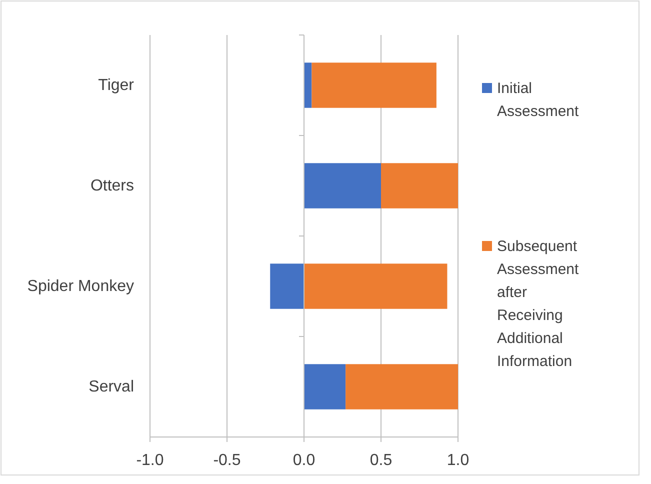  What do you see at coordinates (227, 460) in the screenshot?
I see `x-tick-label: -0.5` at bounding box center [227, 460].